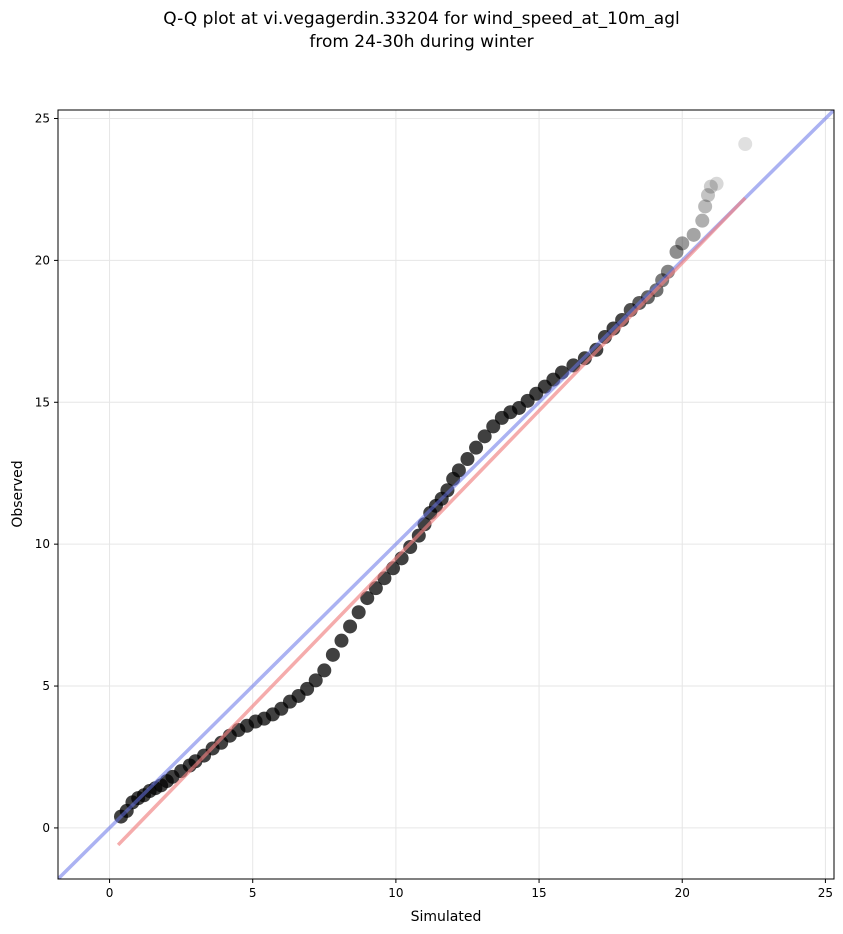 This screenshot has height=934, width=843. Describe the element at coordinates (42, 119) in the screenshot. I see `y-tick-label: 25` at that location.